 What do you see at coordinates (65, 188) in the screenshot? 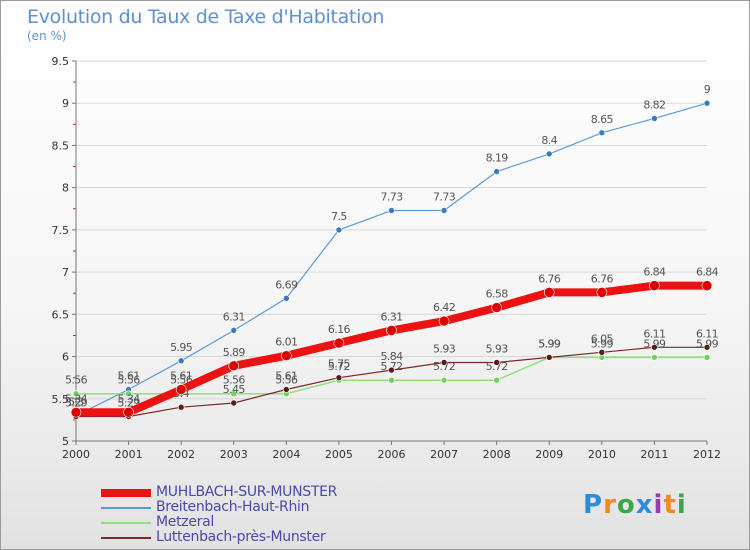
I see `y-tick-label: 8` at bounding box center [65, 188].